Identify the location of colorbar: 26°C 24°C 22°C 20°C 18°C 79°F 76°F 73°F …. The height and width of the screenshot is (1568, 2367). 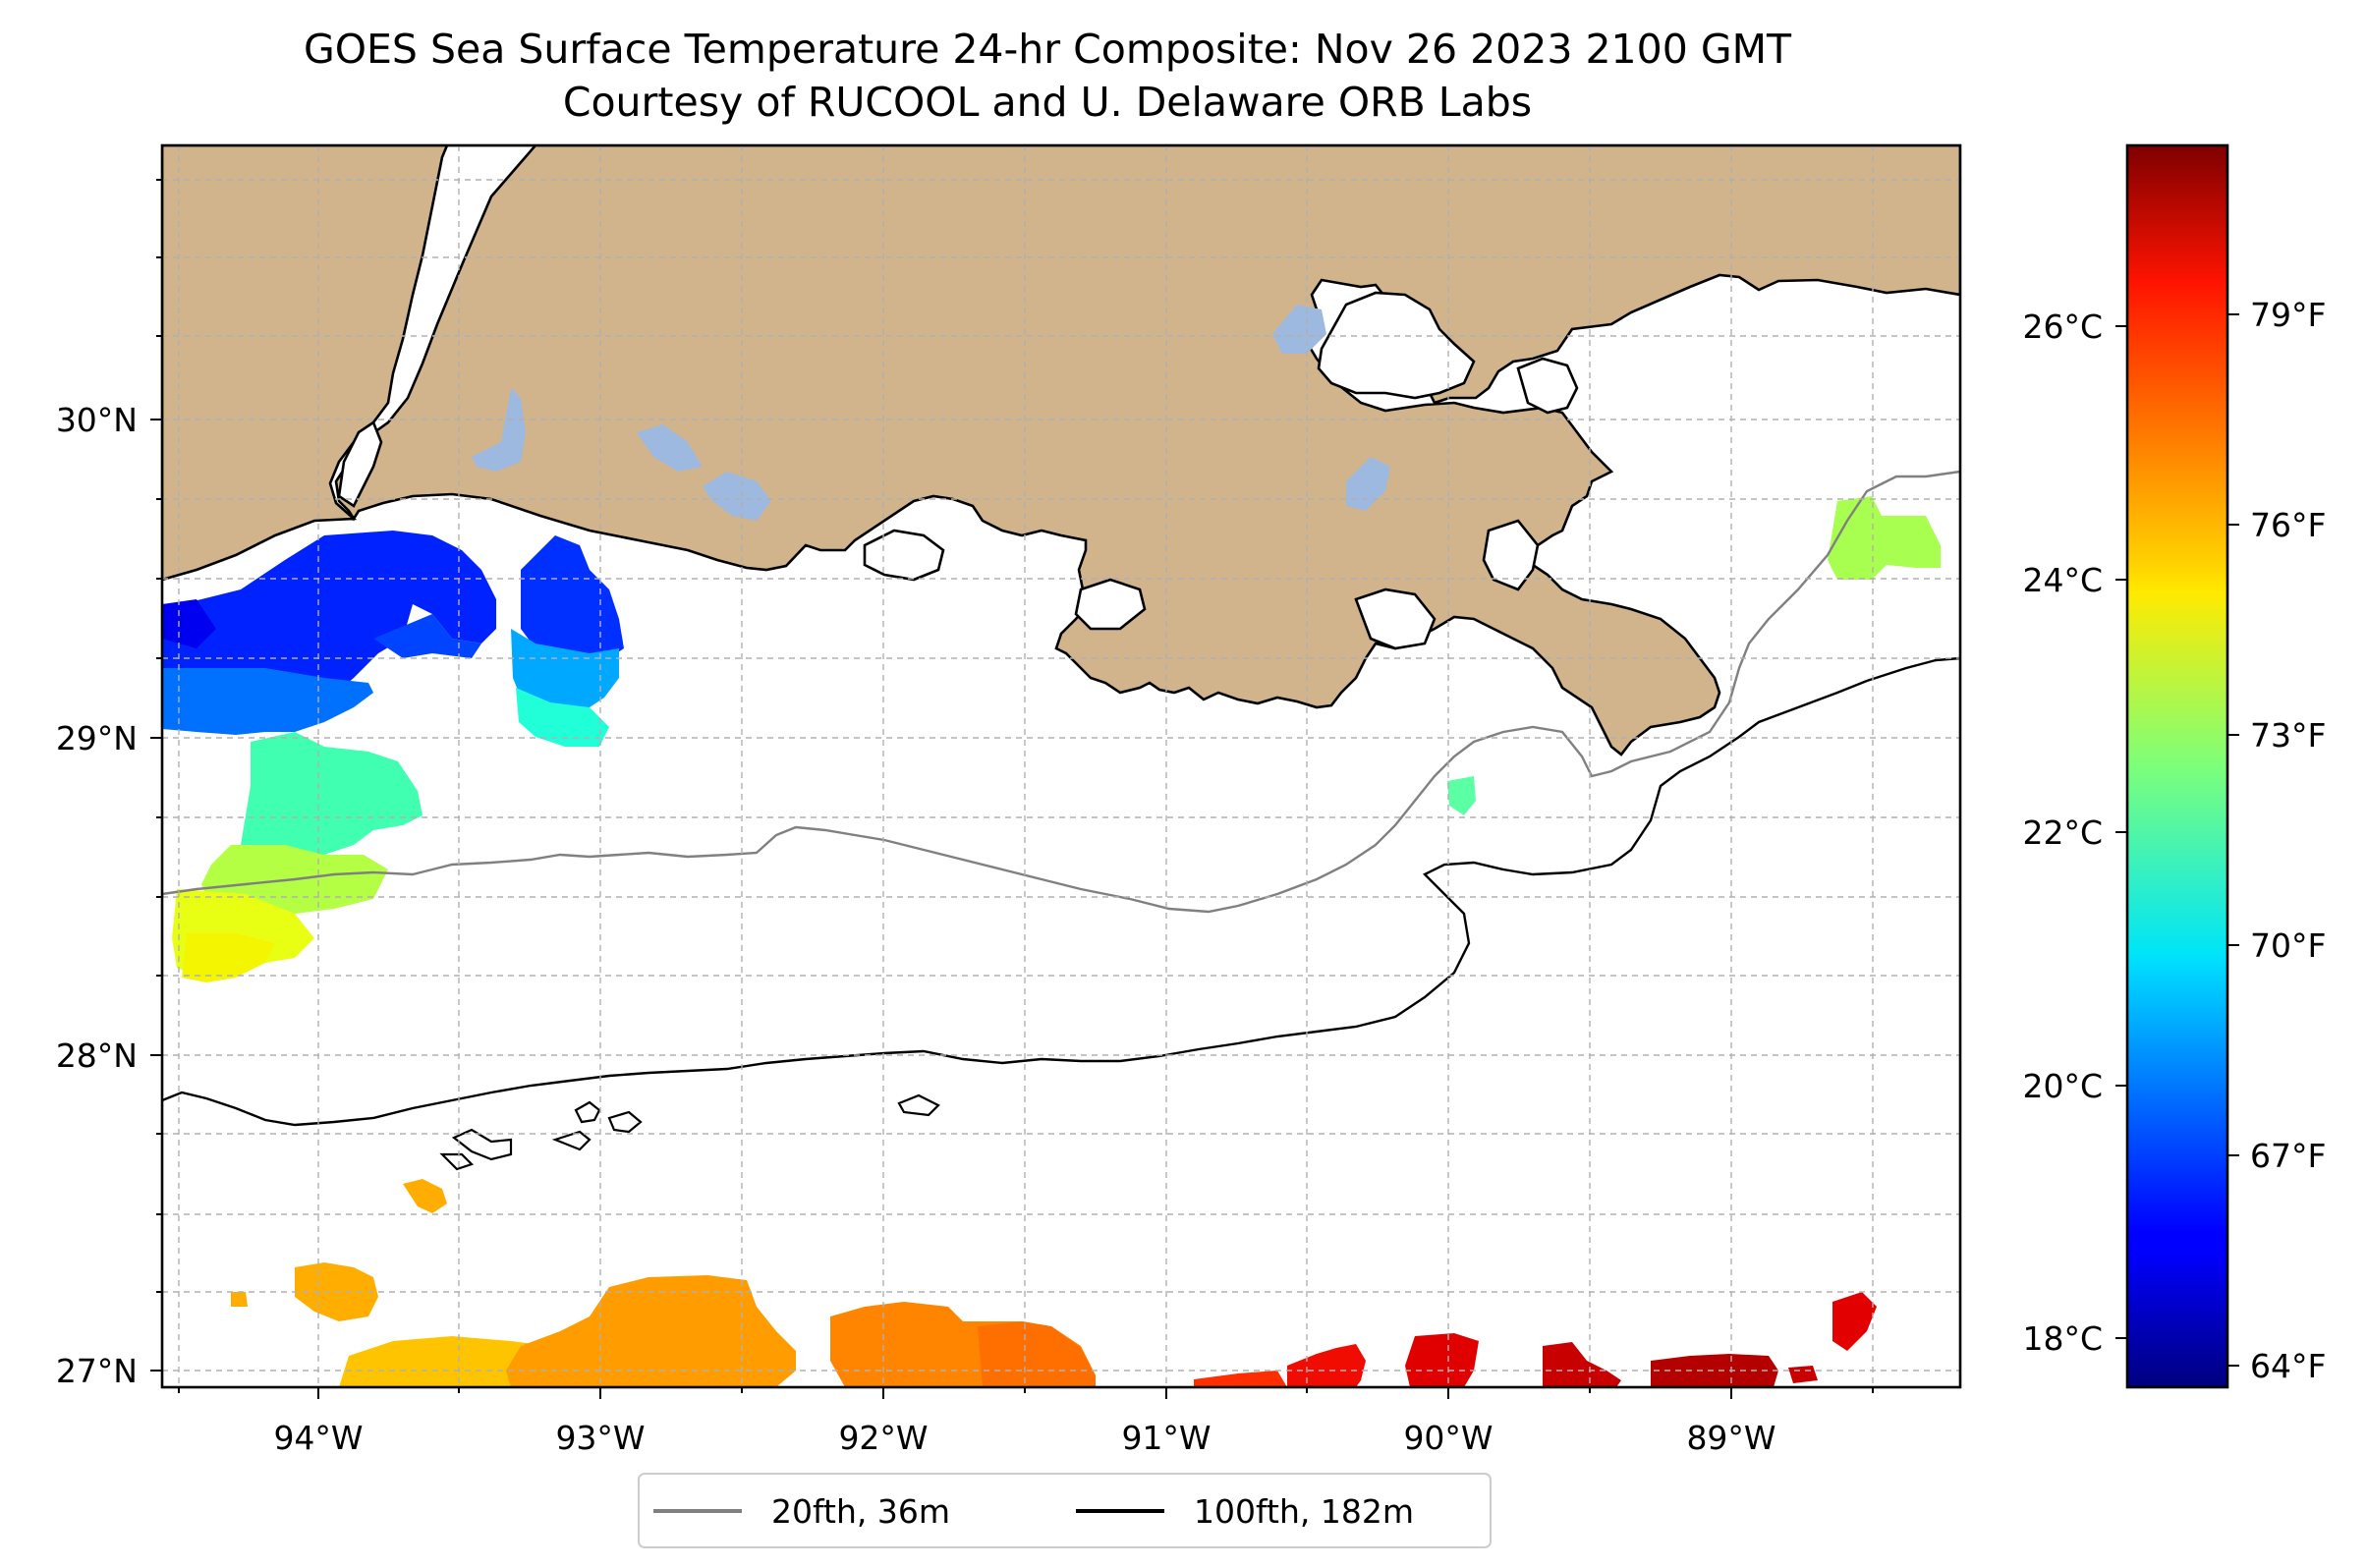
(2174, 766).